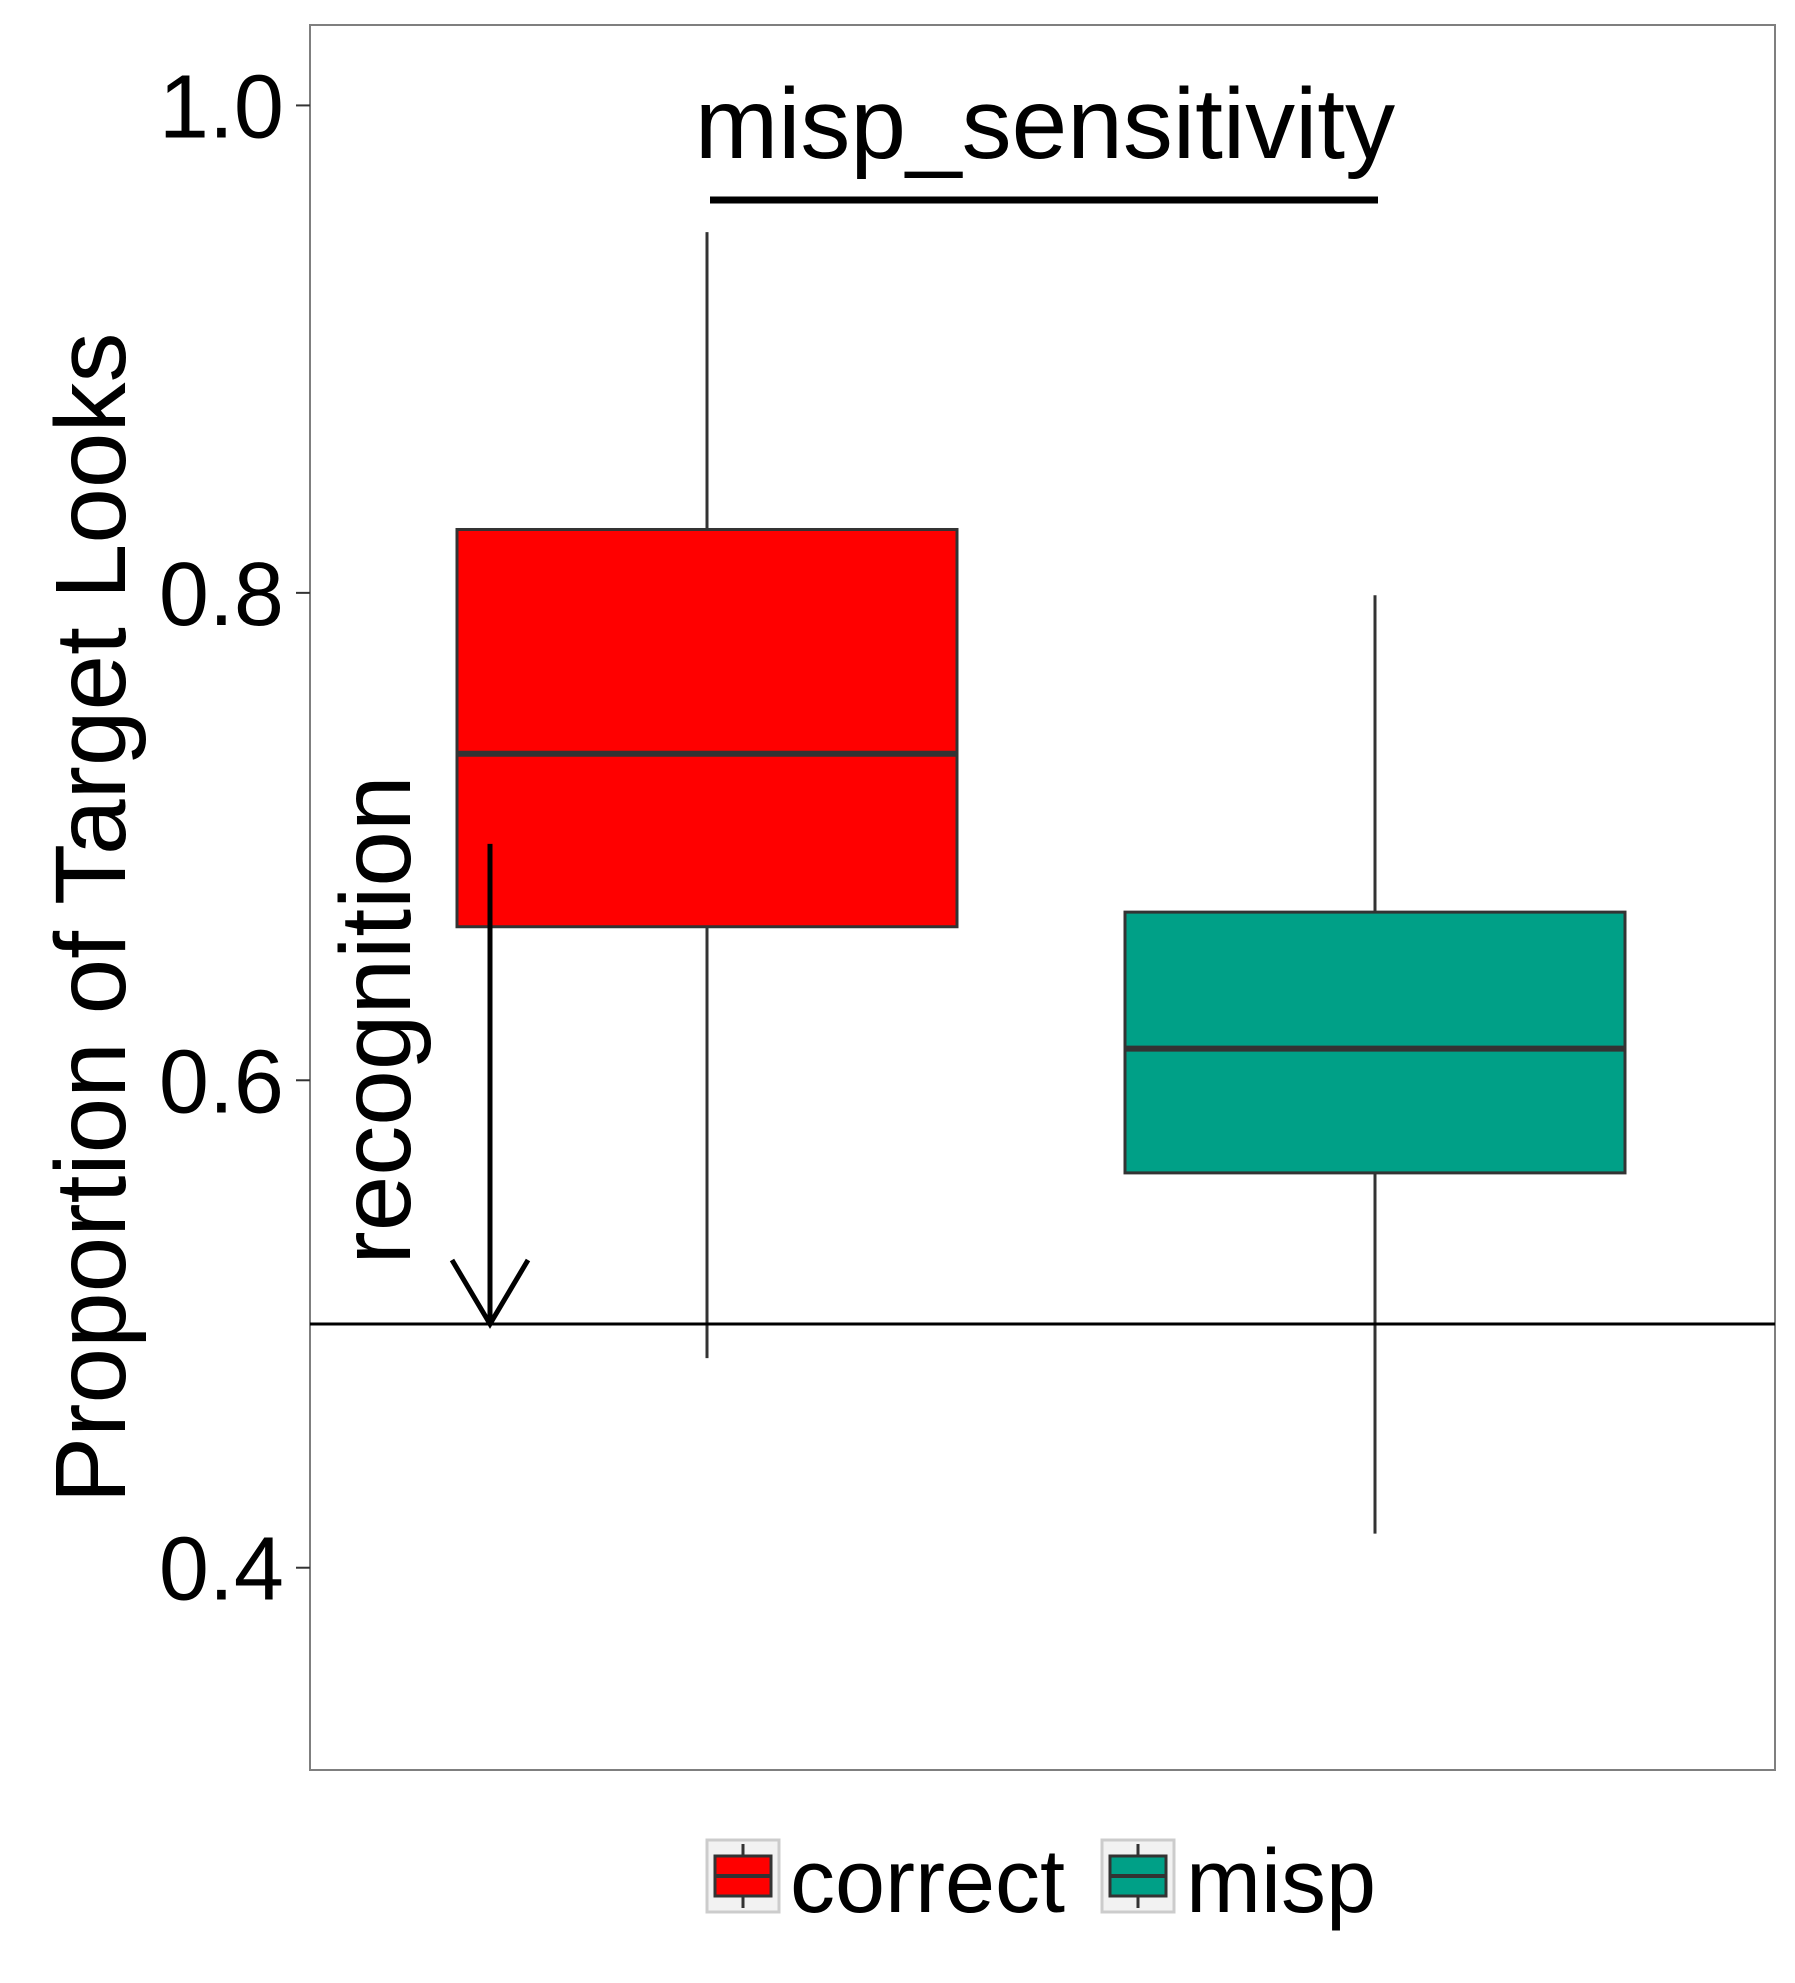 Image resolution: width=1795 pixels, height=1983 pixels. I want to click on y-tick-label: 0.8, so click(221, 595).